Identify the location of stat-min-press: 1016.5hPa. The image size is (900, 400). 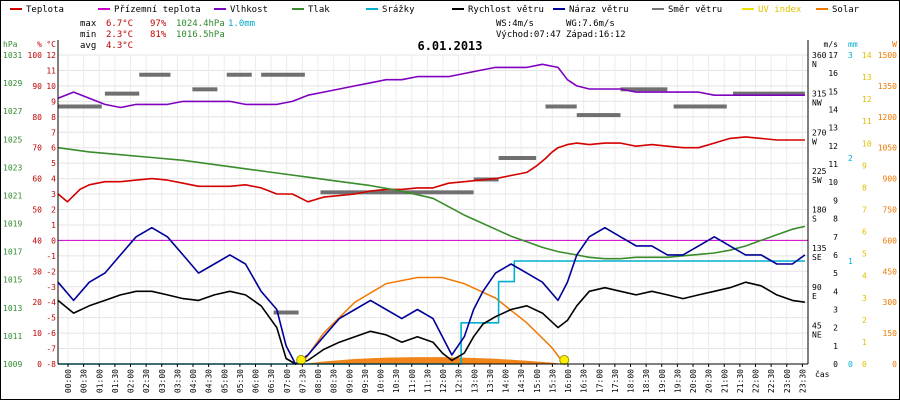
(200, 35).